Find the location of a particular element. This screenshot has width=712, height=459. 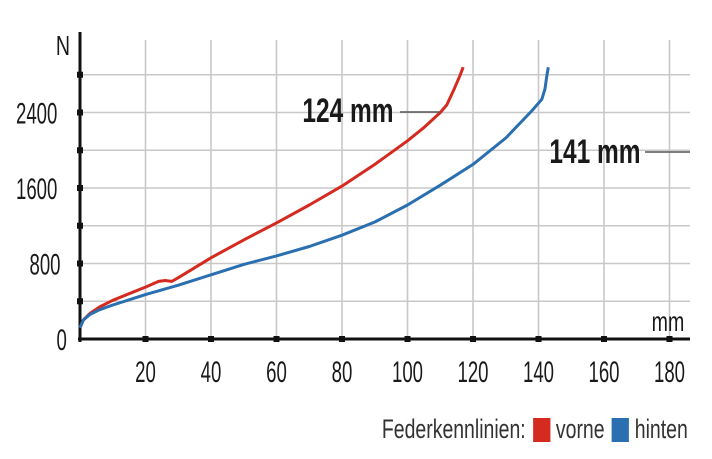

x-tick-label: 60 is located at coordinates (276, 373).